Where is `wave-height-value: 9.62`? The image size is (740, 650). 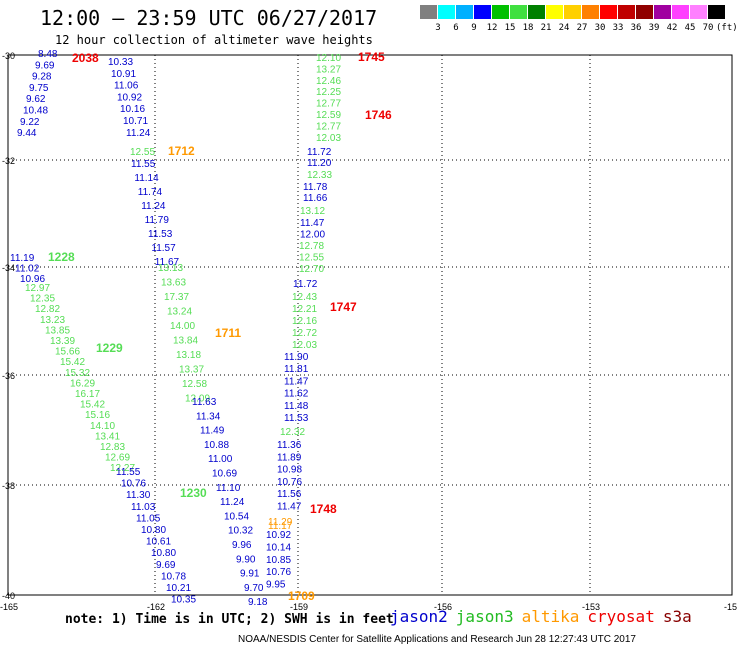 wave-height-value: 9.62 is located at coordinates (36, 99).